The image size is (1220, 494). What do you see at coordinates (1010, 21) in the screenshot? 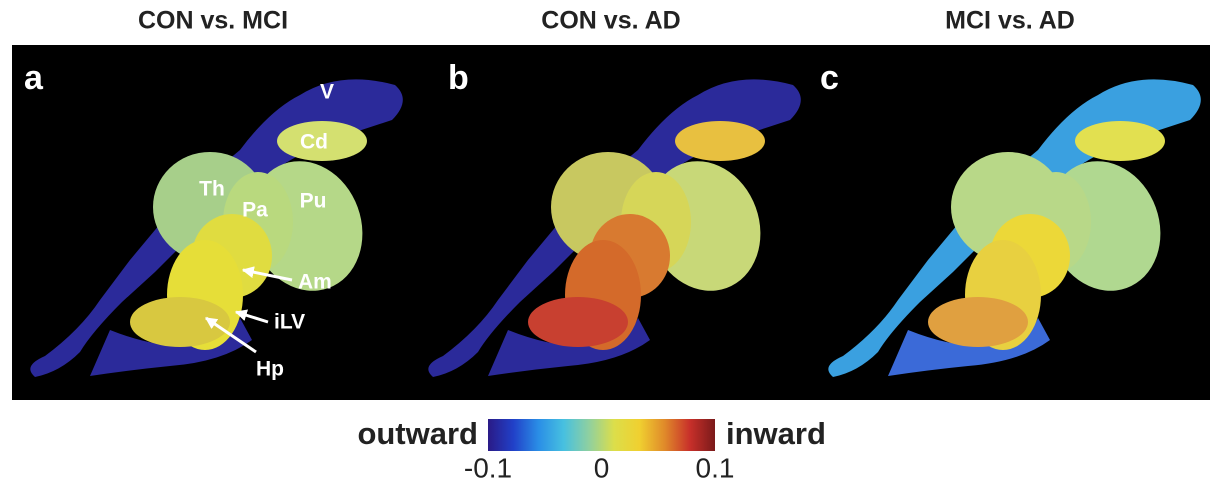
I see `panel-title: MCI vs. AD` at bounding box center [1010, 21].